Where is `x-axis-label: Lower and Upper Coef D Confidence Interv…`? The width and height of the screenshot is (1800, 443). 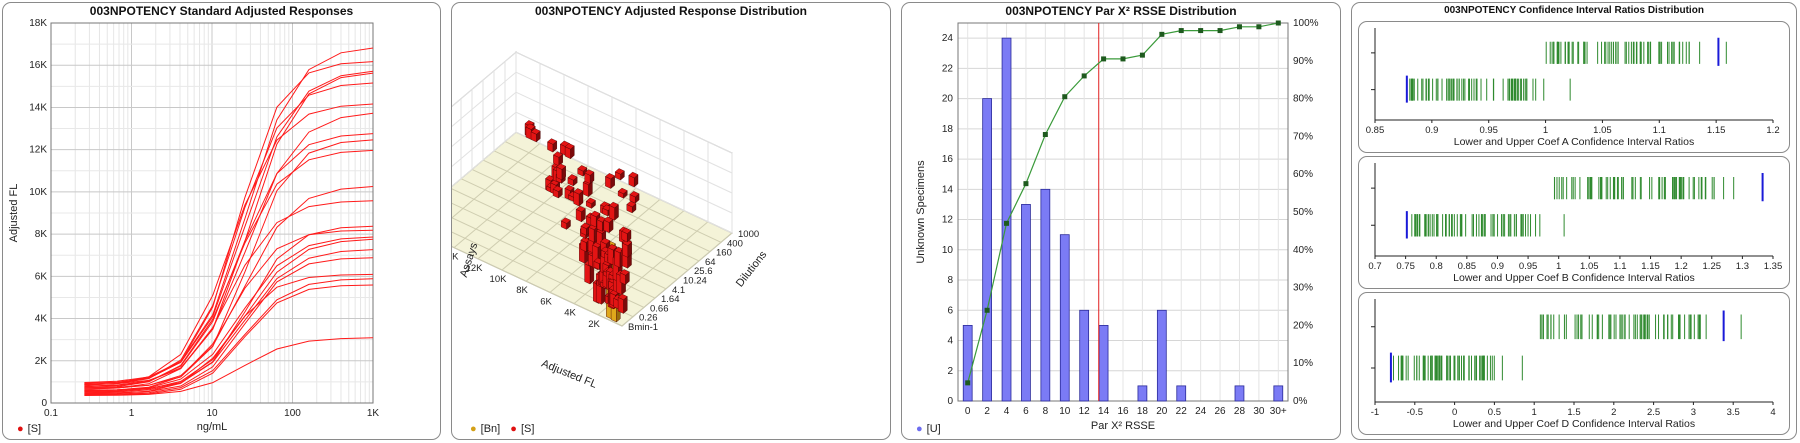
x-axis-label: Lower and Upper Coef D Confidence Interv… is located at coordinates (1574, 424).